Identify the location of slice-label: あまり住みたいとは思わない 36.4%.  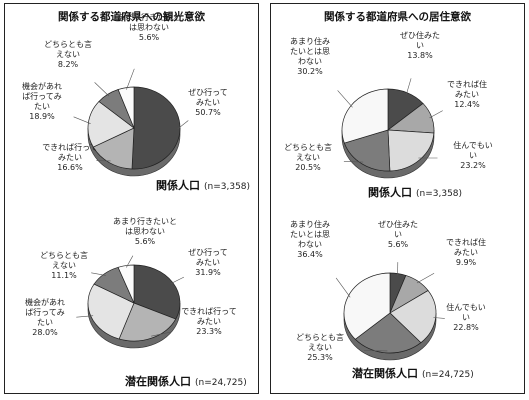
(310, 239).